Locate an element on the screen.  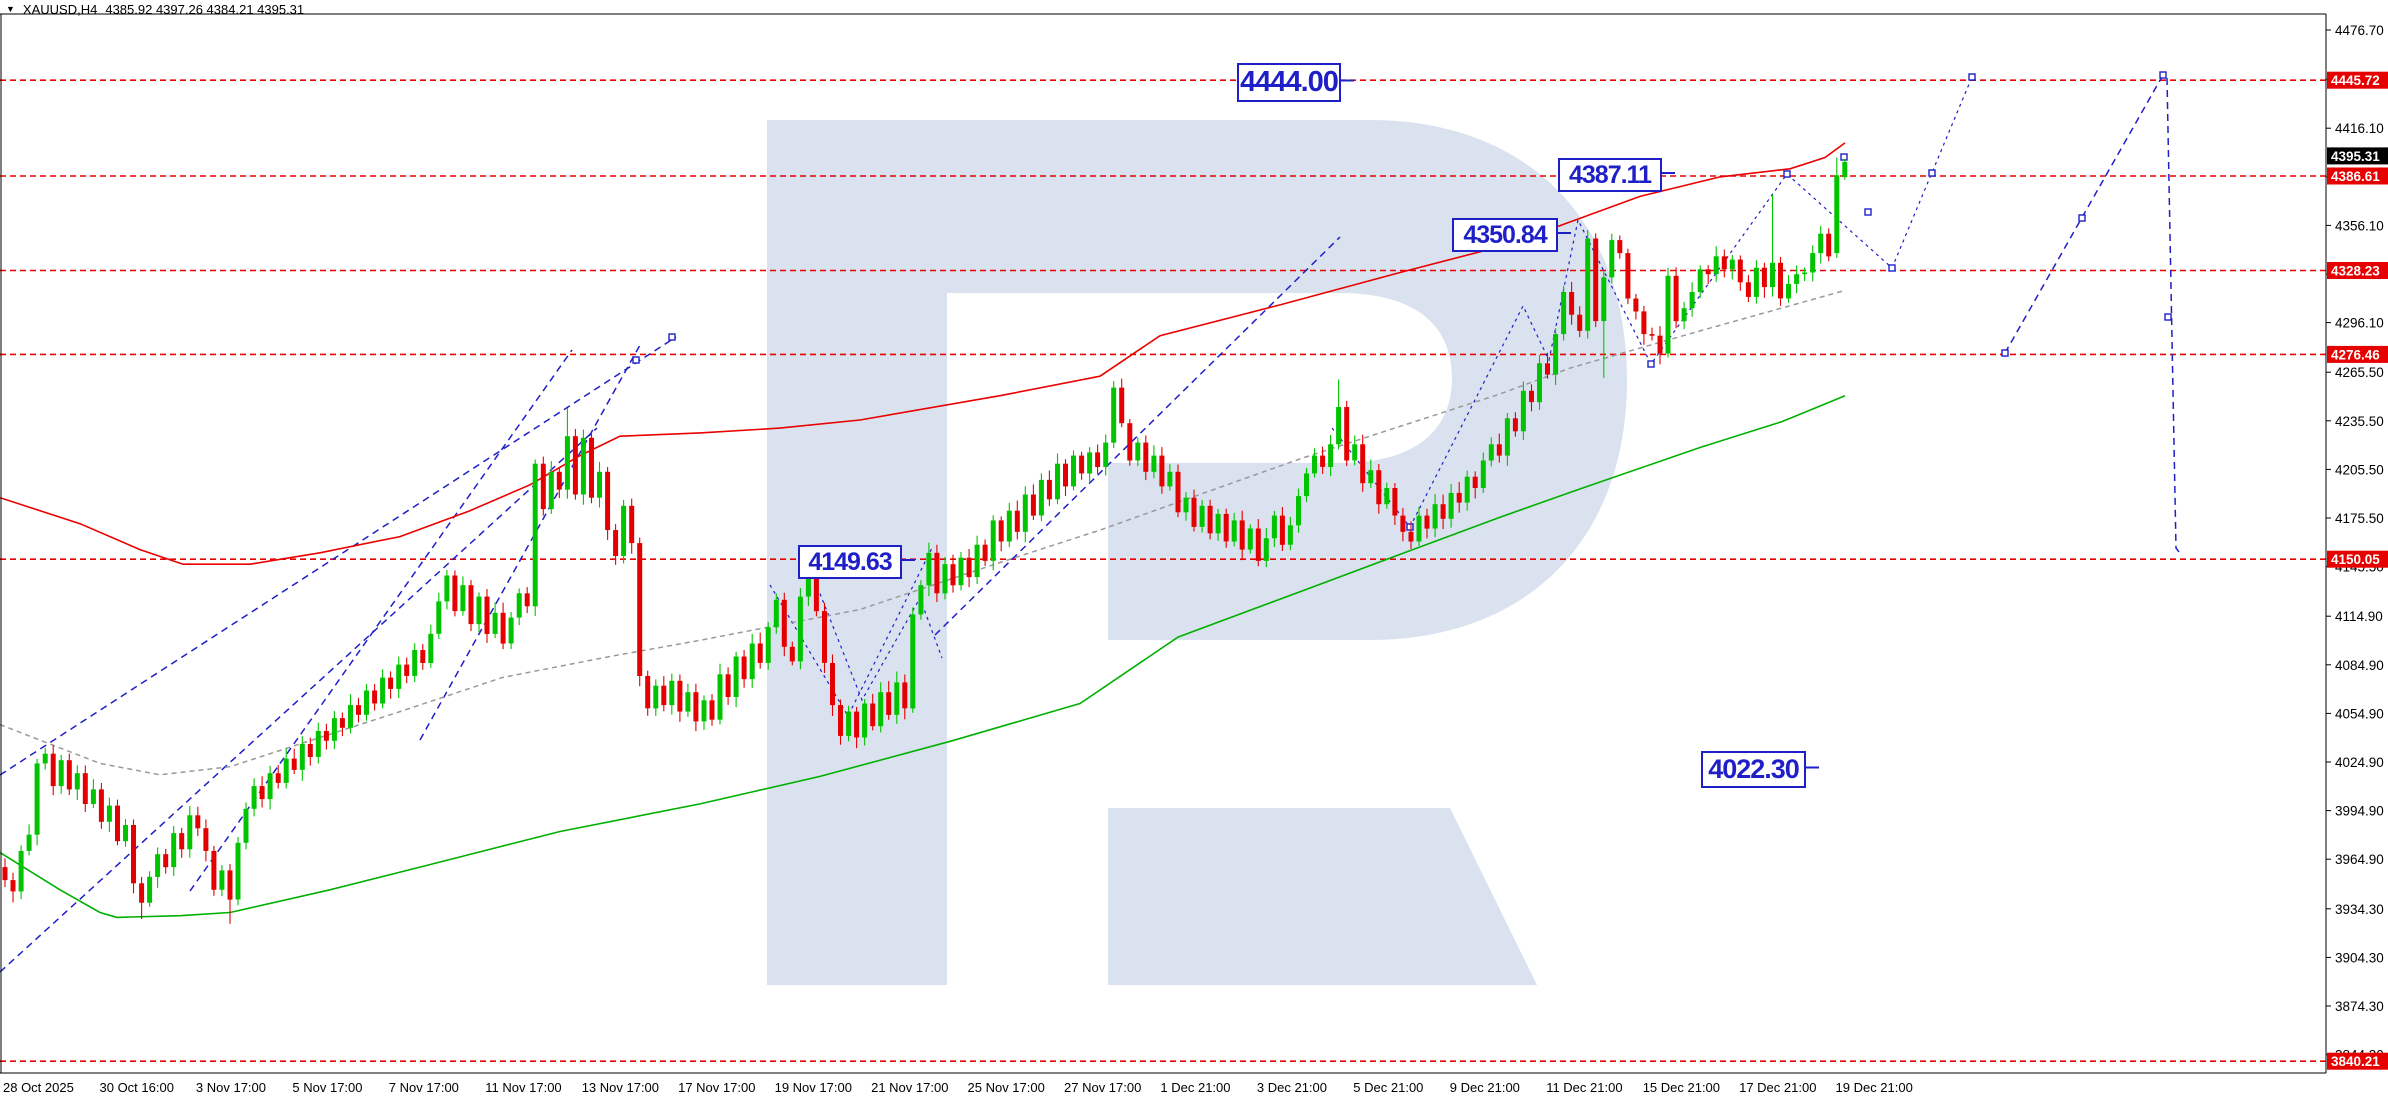
date-label: 11 Dec 21:00 is located at coordinates (1584, 1087).